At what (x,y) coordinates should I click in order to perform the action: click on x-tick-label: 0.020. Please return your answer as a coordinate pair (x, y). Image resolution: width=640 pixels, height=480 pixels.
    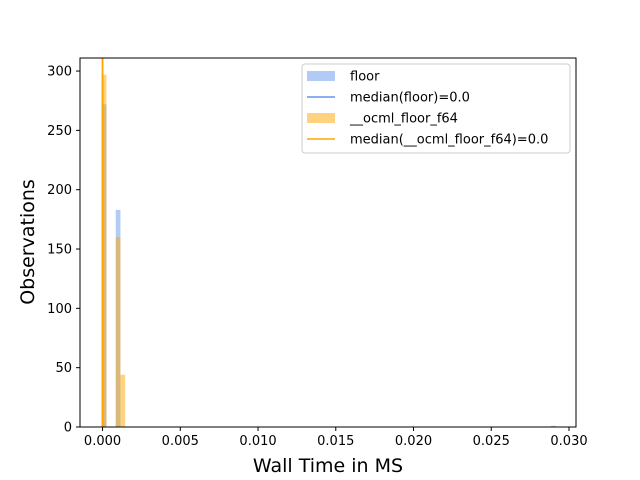
    Looking at the image, I should click on (413, 441).